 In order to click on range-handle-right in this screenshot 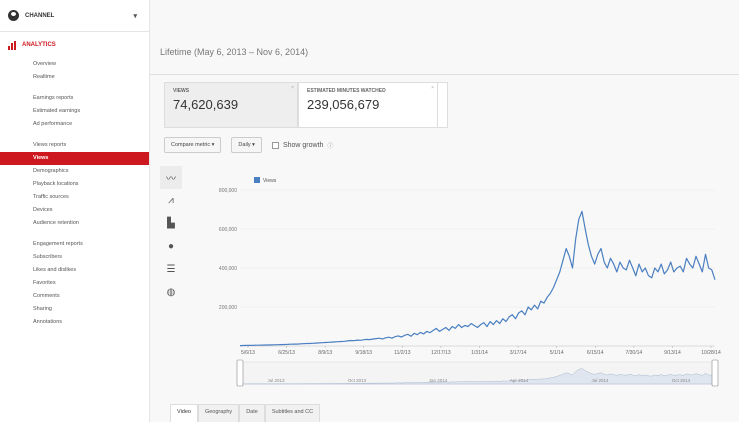, I will do `click(715, 373)`.